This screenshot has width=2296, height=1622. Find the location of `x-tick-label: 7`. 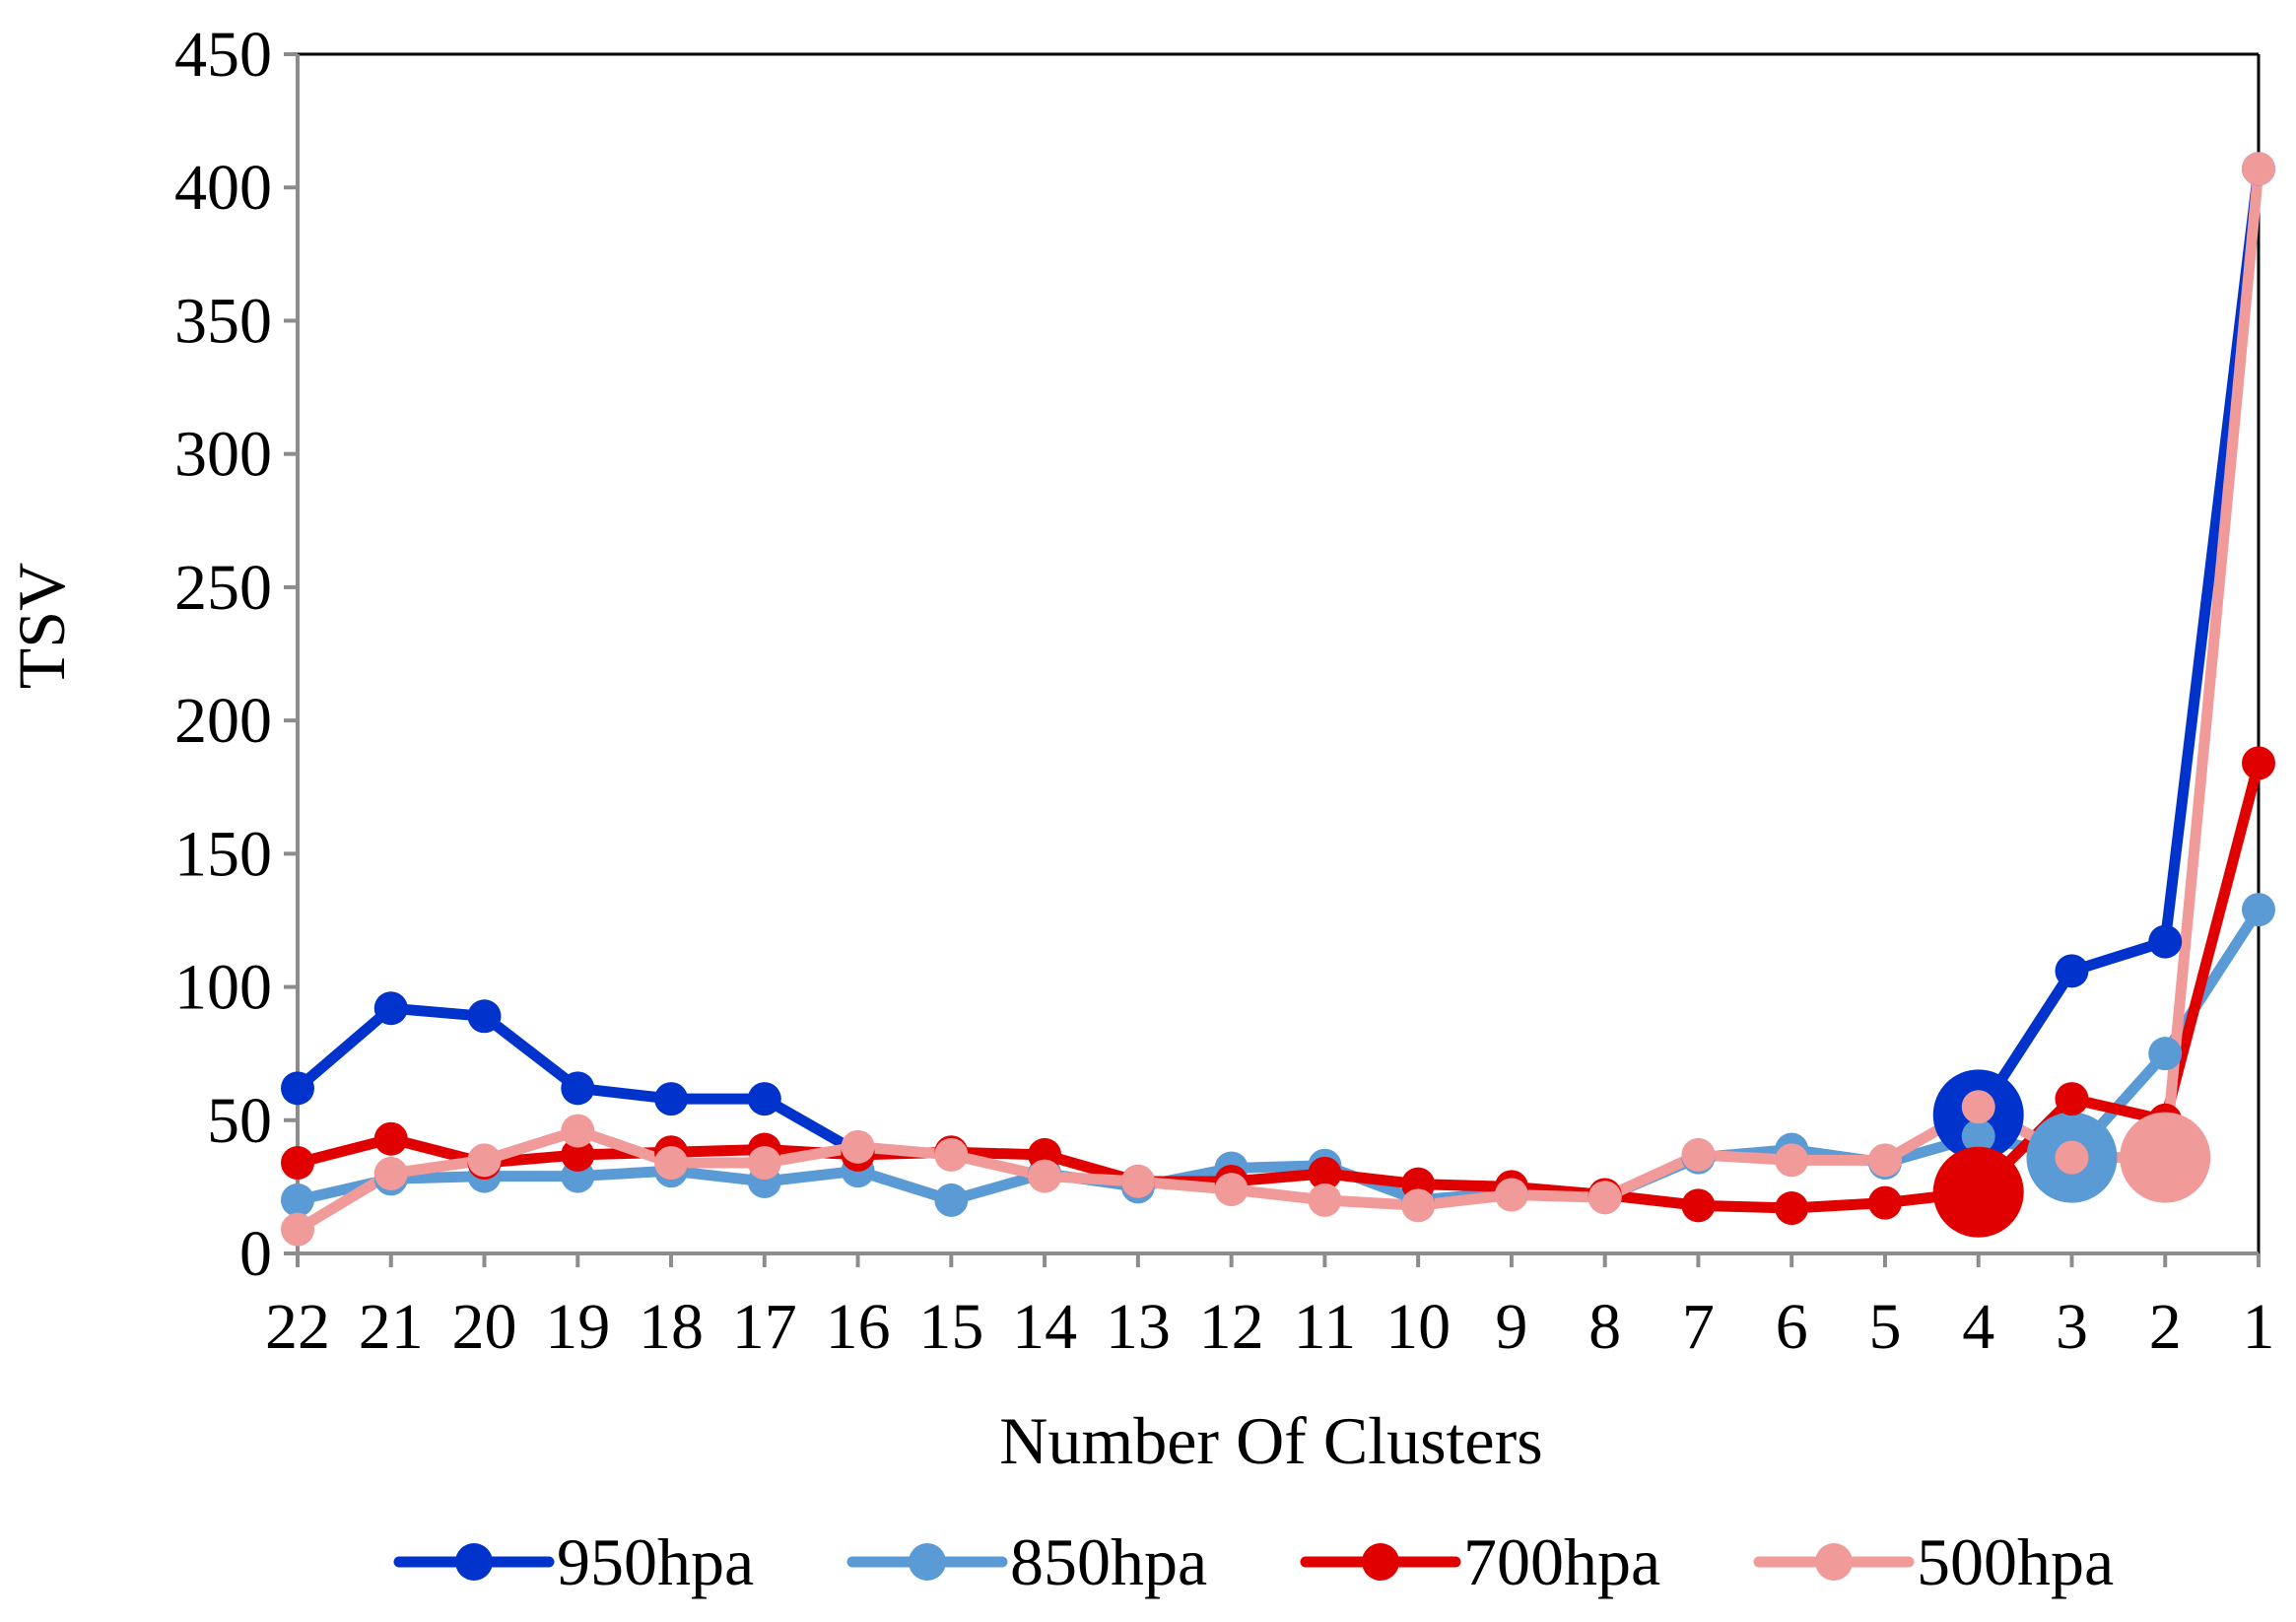

x-tick-label: 7 is located at coordinates (1698, 1327).